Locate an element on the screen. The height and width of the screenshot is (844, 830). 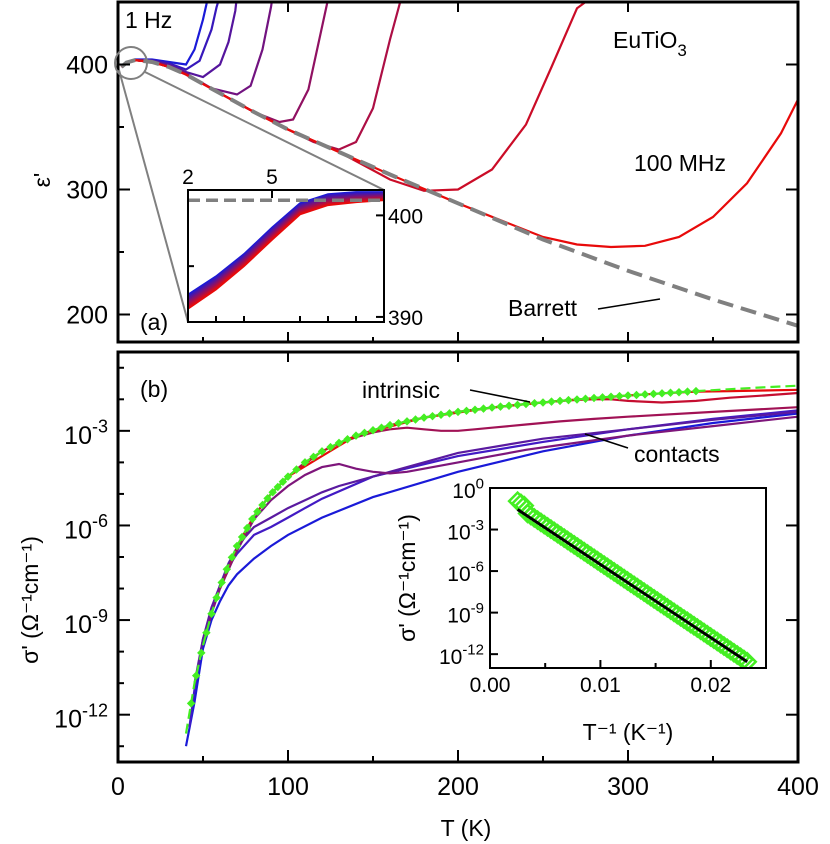
panel-b-inset-xtick-label-1: 0.01 is located at coordinates (600, 685).